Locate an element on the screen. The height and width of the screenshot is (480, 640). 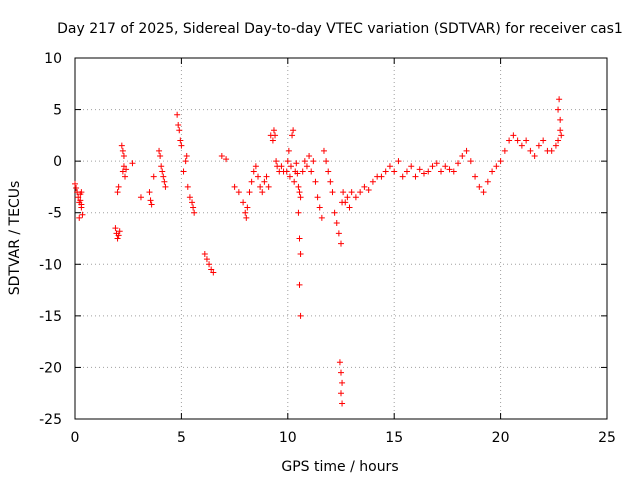
y-tick-label: -20 is located at coordinates (50, 368).